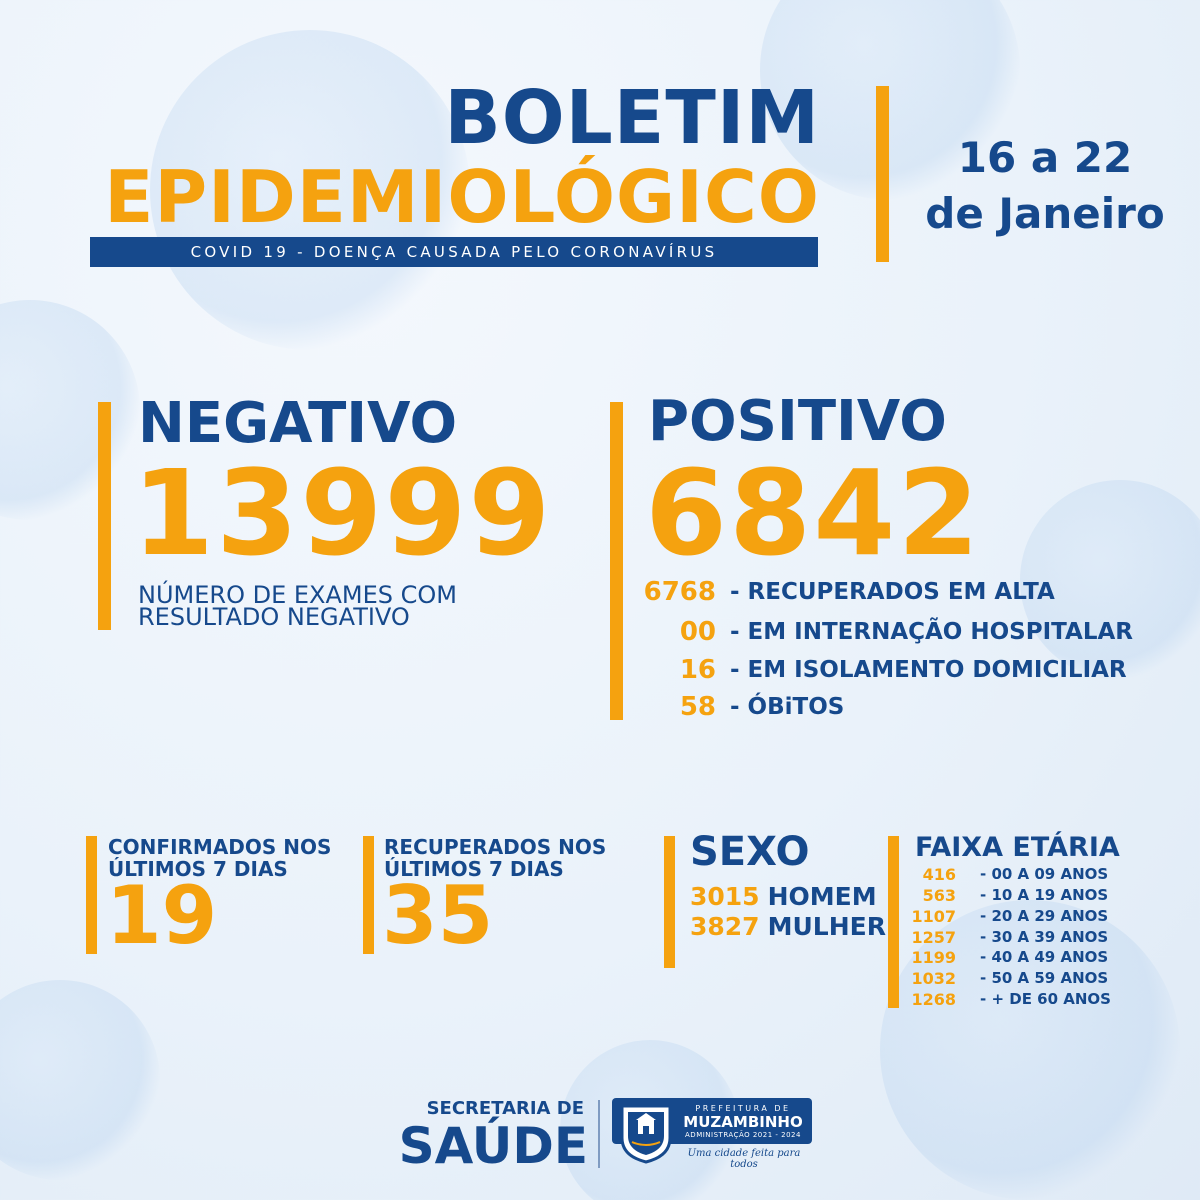 Image resolution: width=1200 pixels, height=1200 pixels. Describe the element at coordinates (1044, 937) in the screenshot. I see `age-range-label: - 30 A 39 ANOS` at that location.